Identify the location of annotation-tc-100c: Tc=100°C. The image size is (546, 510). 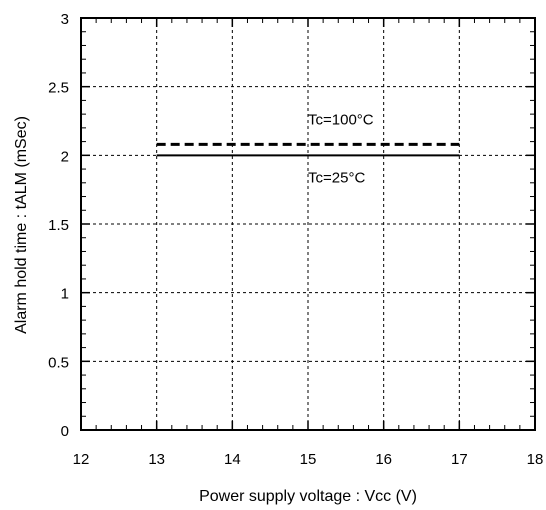
(341, 120).